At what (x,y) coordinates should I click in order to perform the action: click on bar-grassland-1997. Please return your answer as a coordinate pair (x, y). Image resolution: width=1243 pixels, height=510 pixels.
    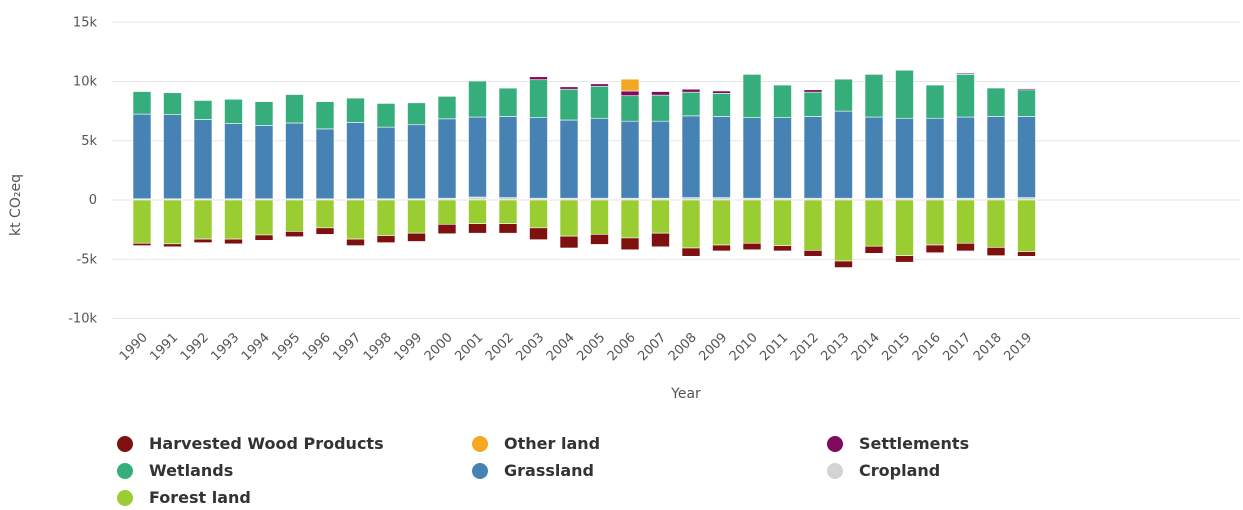
    Looking at the image, I should click on (355, 161).